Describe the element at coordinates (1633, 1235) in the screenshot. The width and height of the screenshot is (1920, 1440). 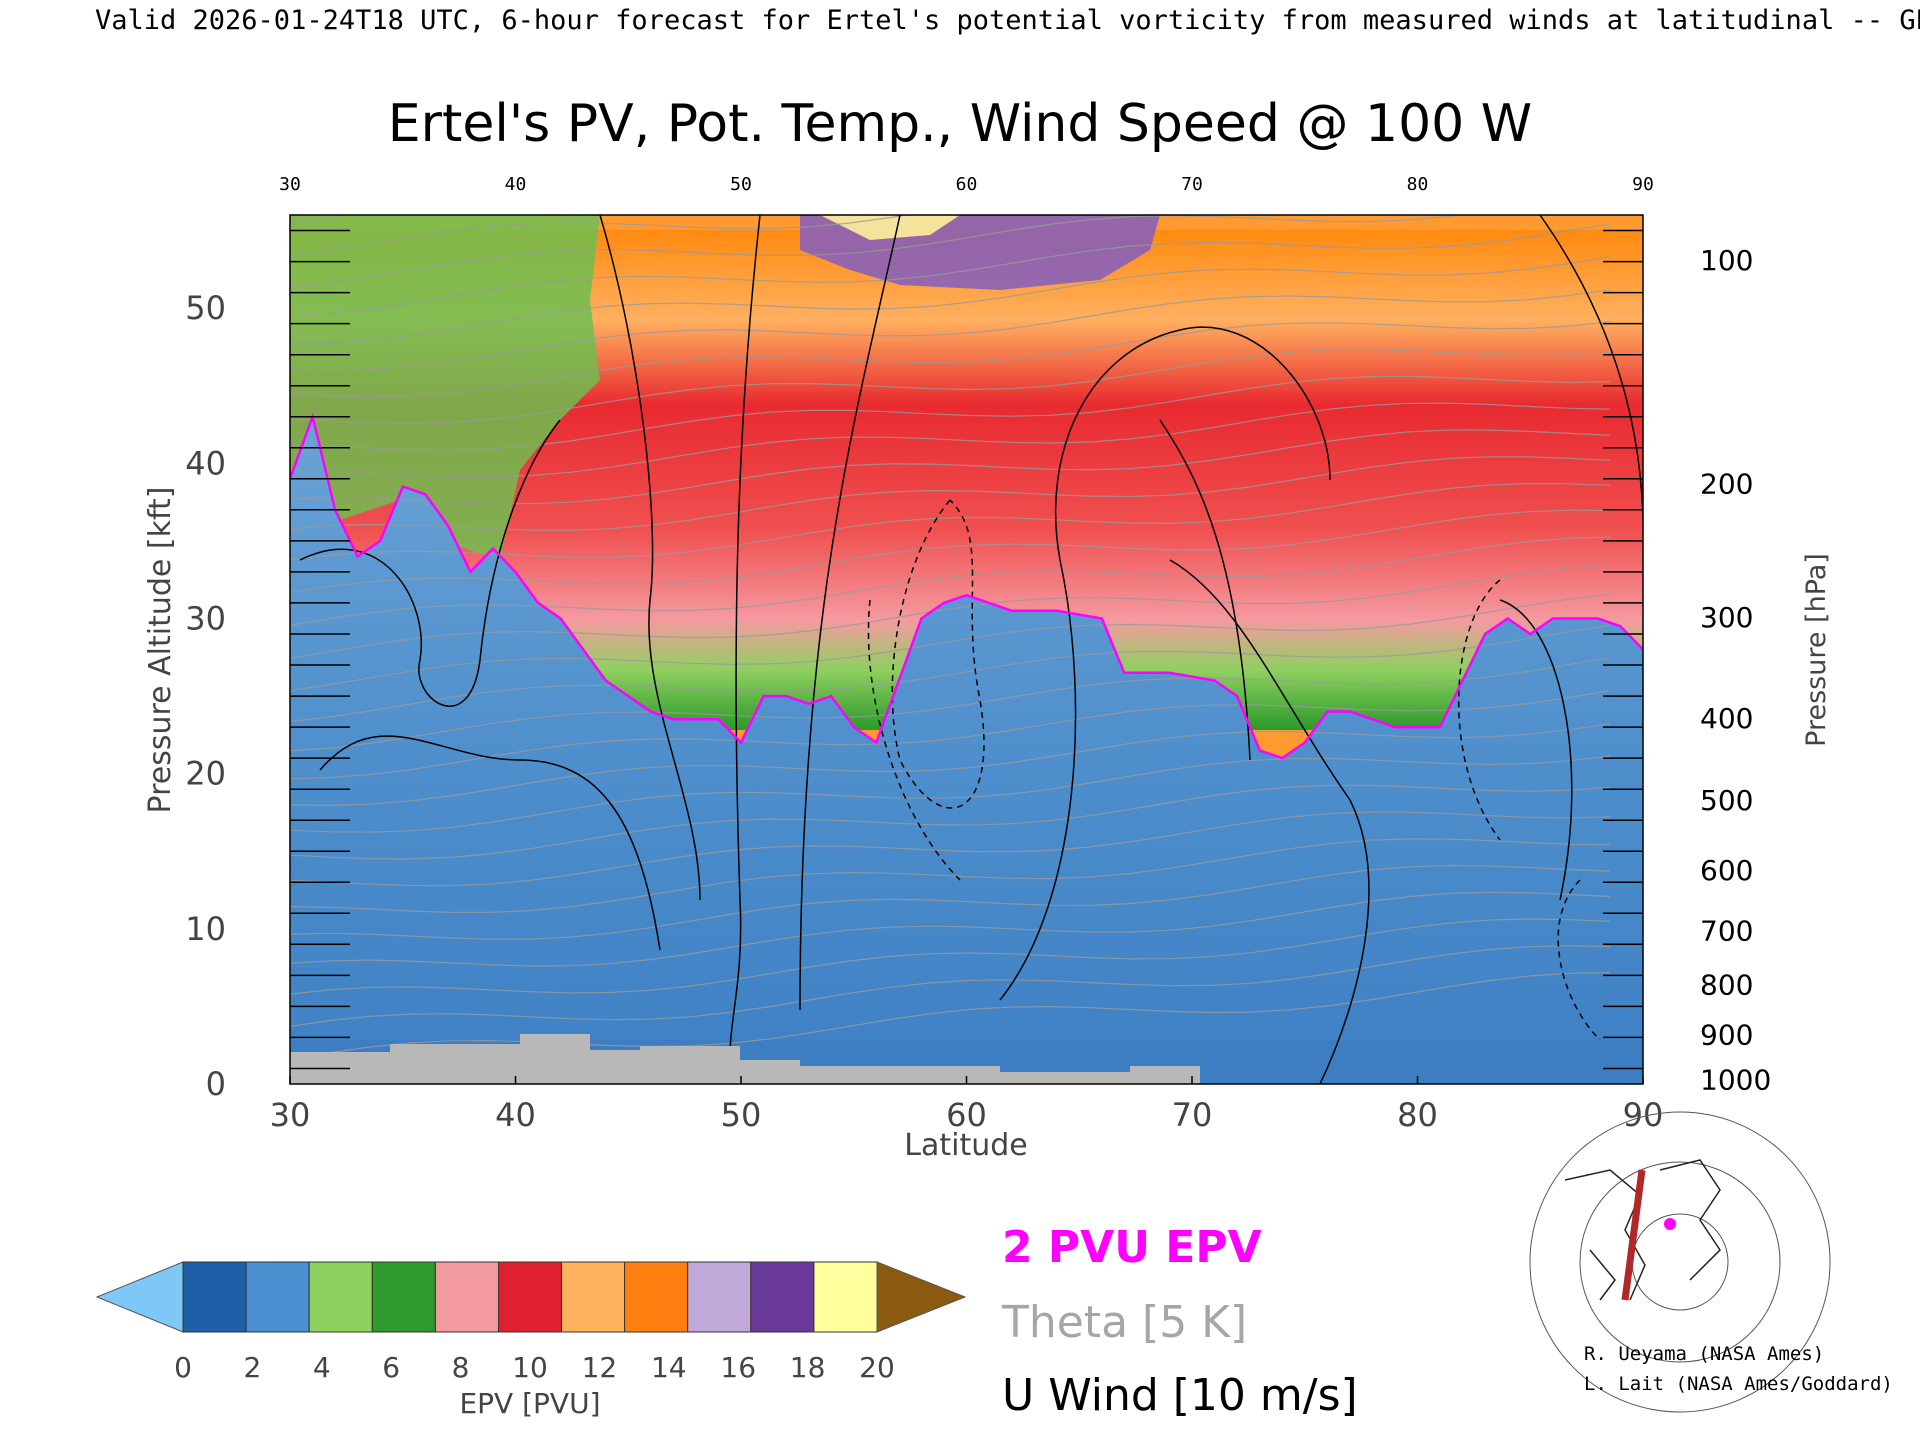
I see `locator-map-section-line` at that location.